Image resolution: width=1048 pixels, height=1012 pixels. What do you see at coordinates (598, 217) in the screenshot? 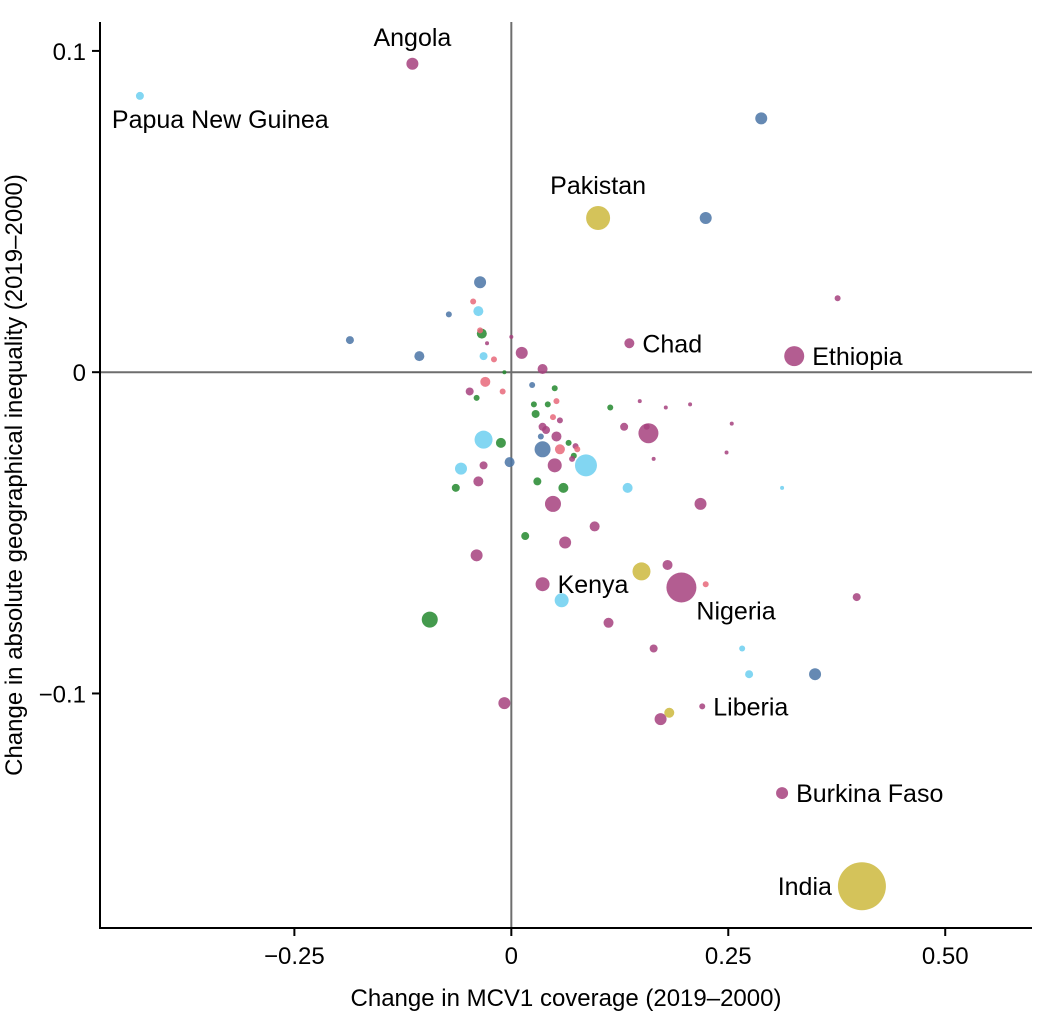
I see `point-pakistan` at bounding box center [598, 217].